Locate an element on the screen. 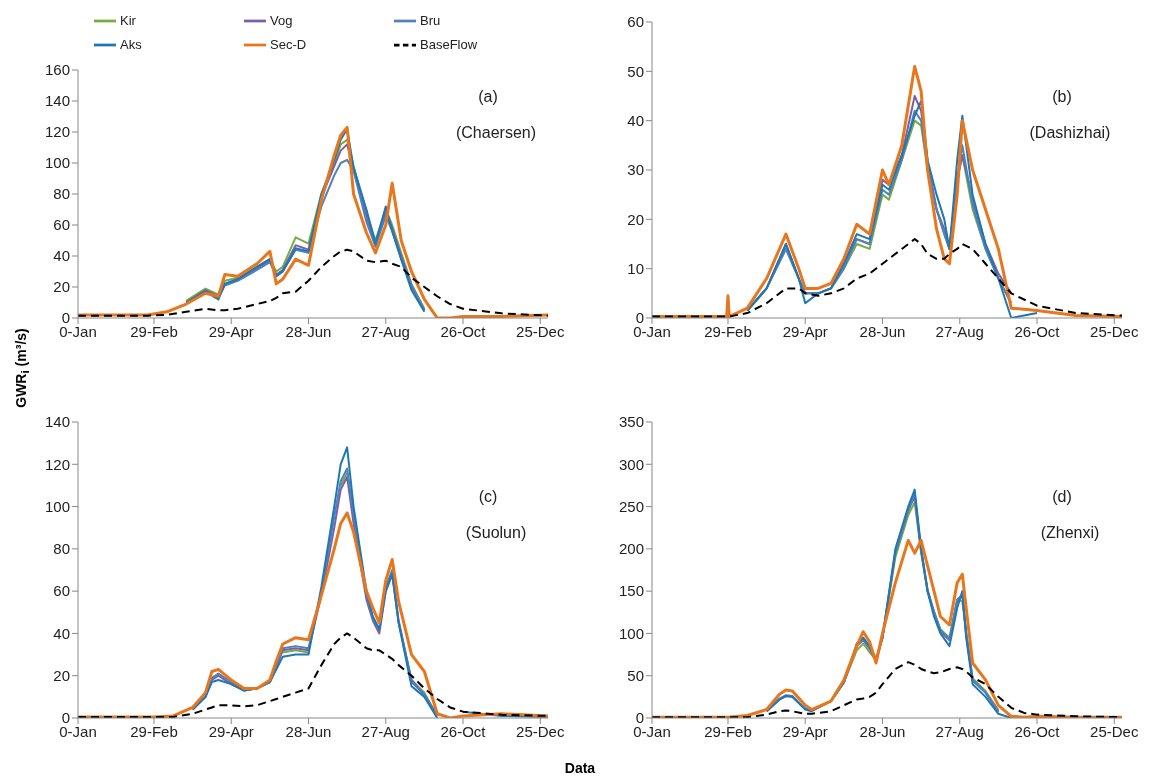  legend-label: Sec-D is located at coordinates (288, 44).